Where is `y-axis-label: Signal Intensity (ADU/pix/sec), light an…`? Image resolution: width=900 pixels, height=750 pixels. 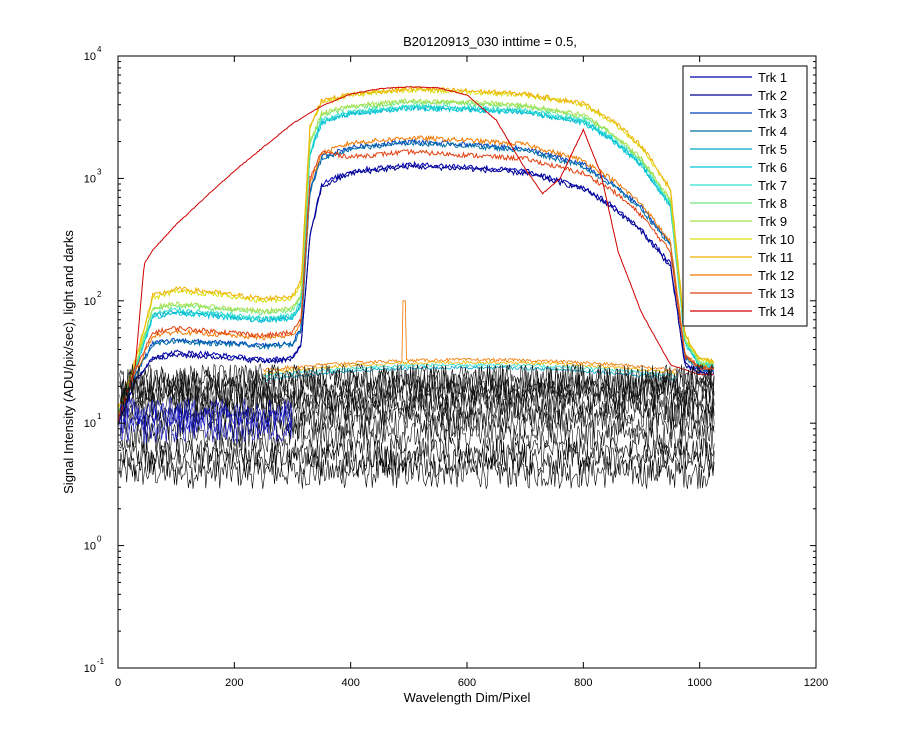 y-axis-label: Signal Intensity (ADU/pix/sec), light an… is located at coordinates (68, 362).